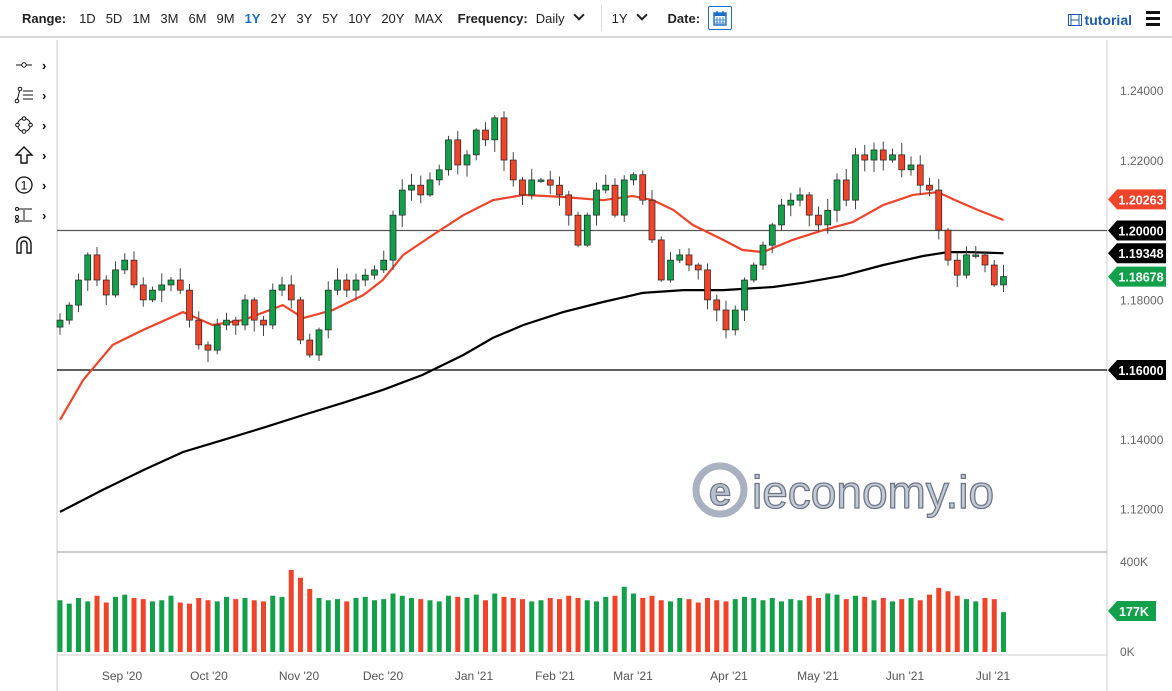 This screenshot has width=1172, height=691. I want to click on range-3y: 3Y, so click(304, 18).